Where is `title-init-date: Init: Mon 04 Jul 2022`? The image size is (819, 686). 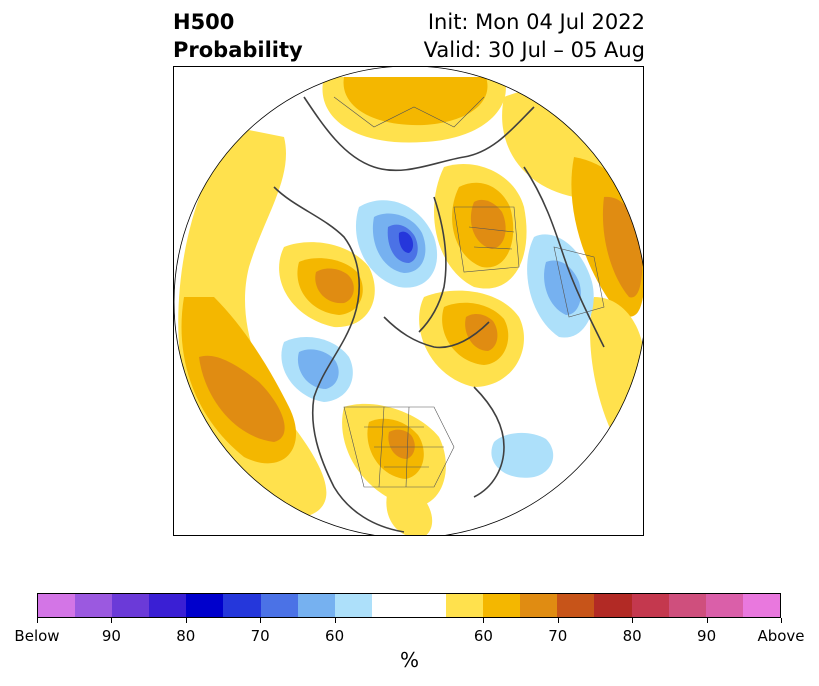 title-init-date: Init: Mon 04 Jul 2022 is located at coordinates (536, 22).